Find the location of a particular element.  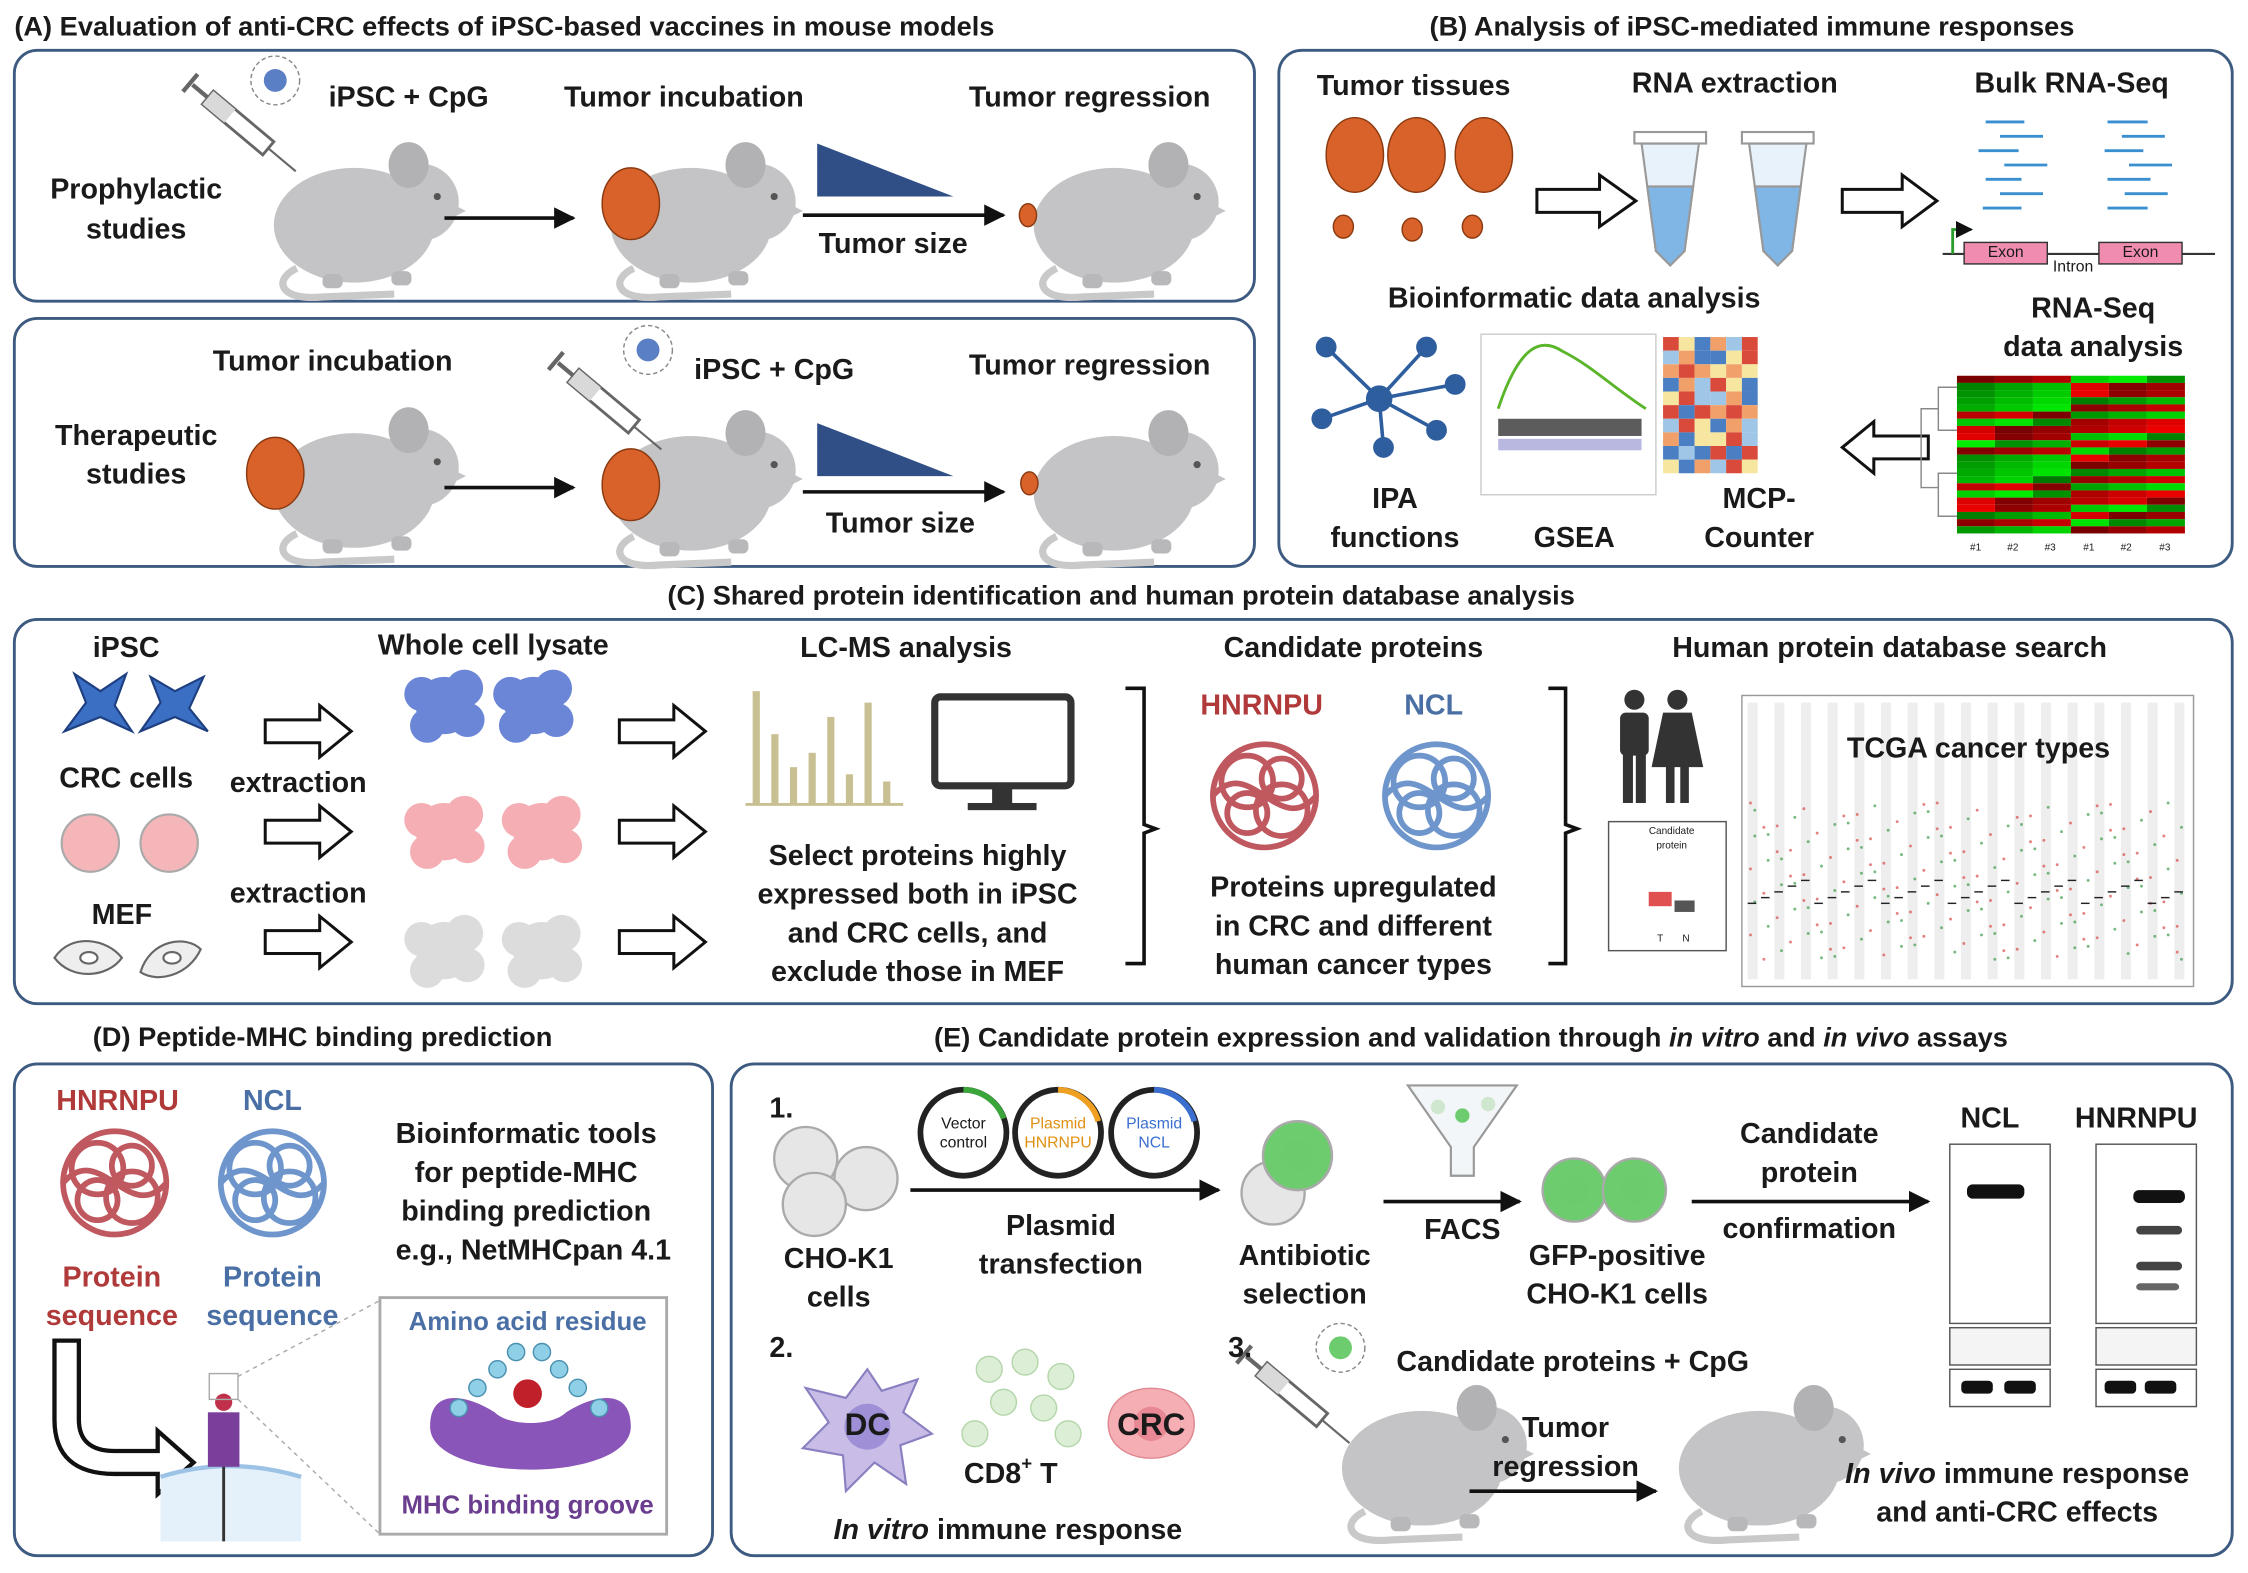

label: MCP- is located at coordinates (1759, 499).